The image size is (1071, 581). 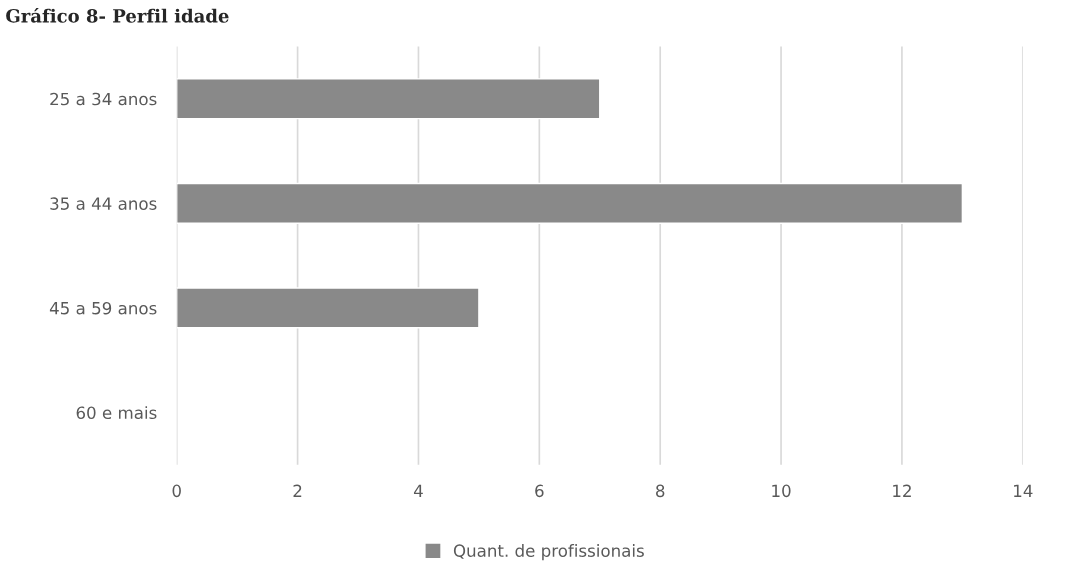 What do you see at coordinates (539, 491) in the screenshot?
I see `x-tick-label: 6` at bounding box center [539, 491].